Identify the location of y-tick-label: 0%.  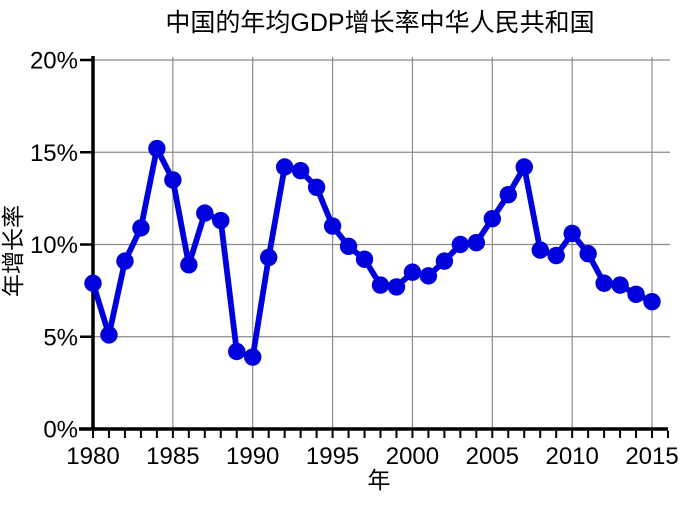
(60, 430).